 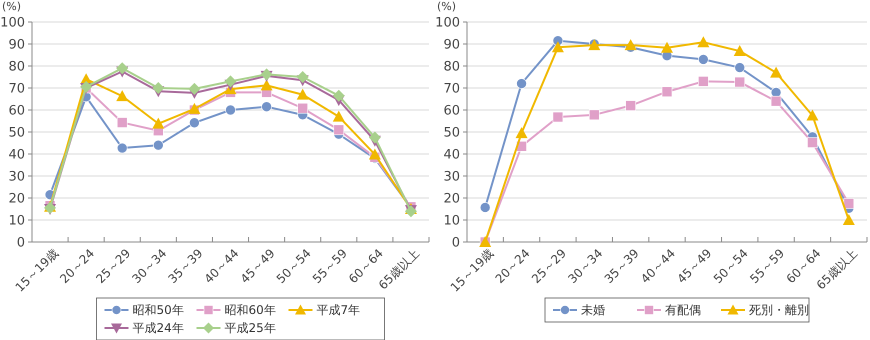 What do you see at coordinates (250, 310) in the screenshot?
I see `legend-label: 昭和60年` at bounding box center [250, 310].